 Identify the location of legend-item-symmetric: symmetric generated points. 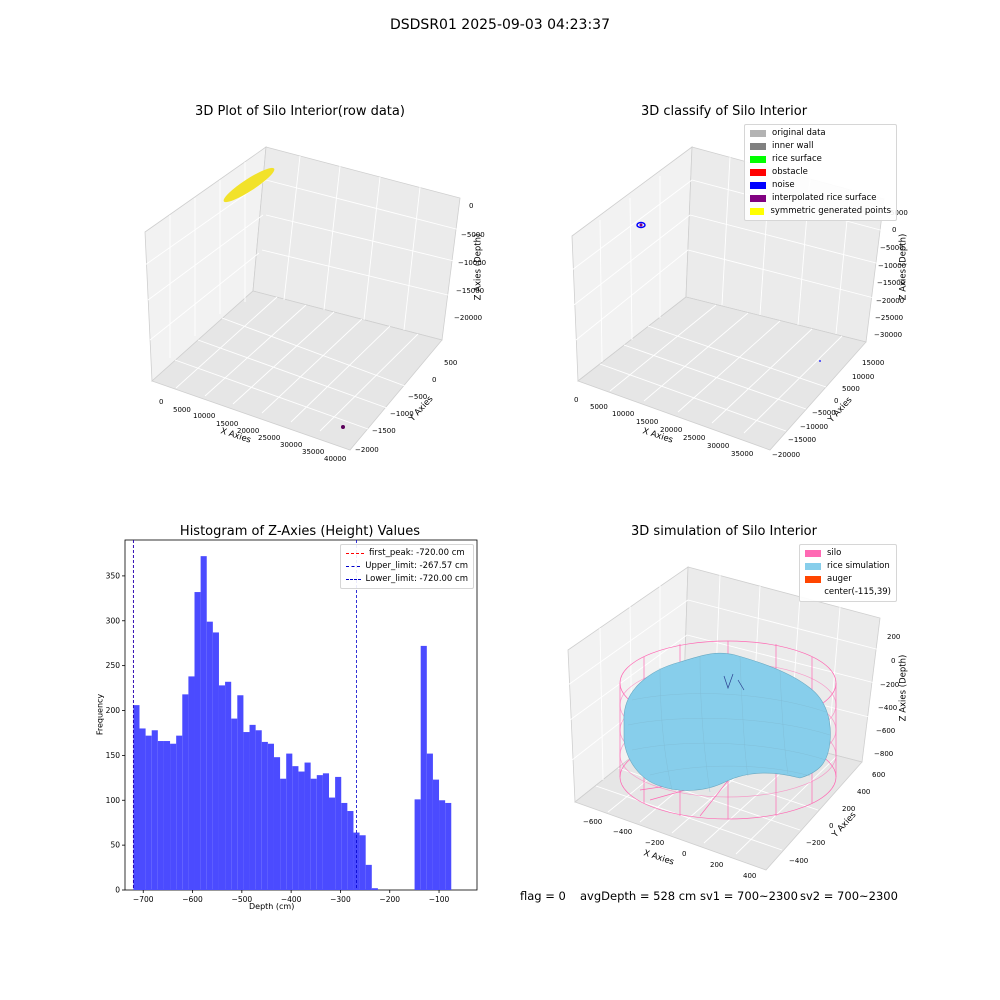
(820, 211).